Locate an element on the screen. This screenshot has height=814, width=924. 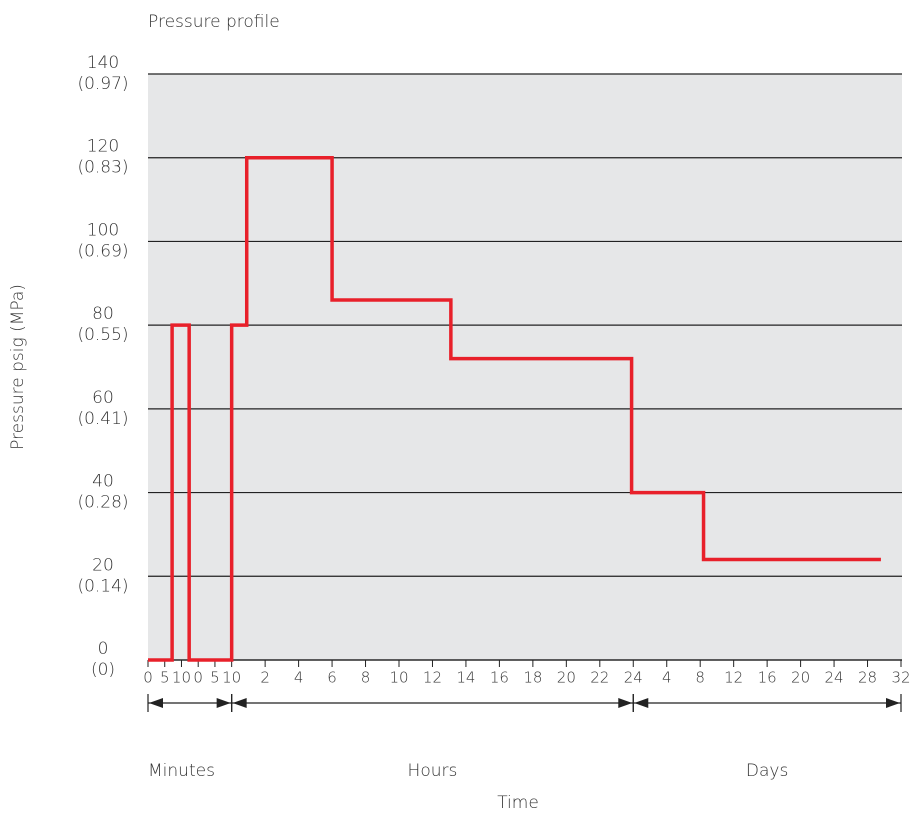
x-tick-label: 2 is located at coordinates (265, 678).